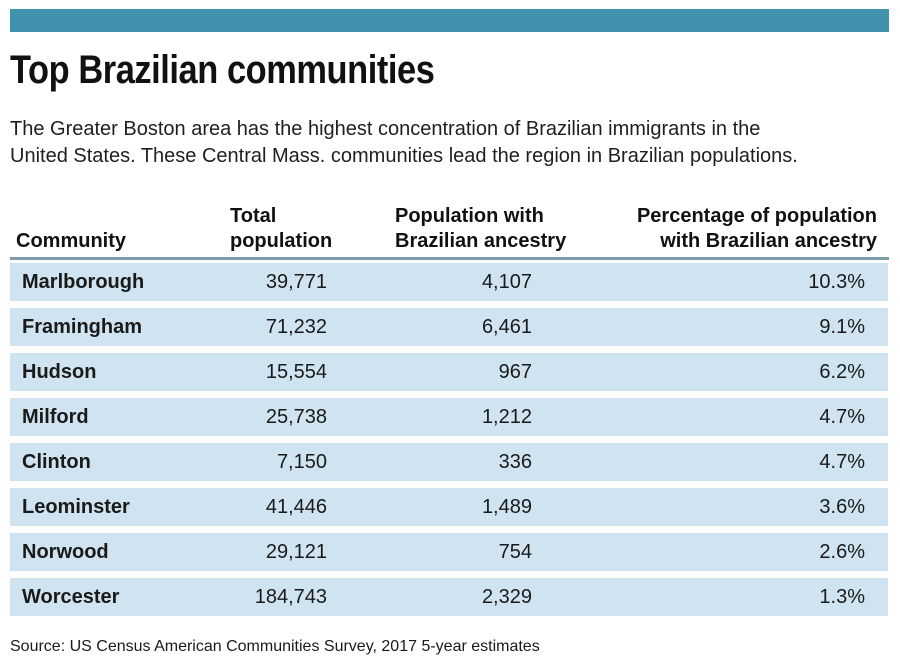  Describe the element at coordinates (515, 372) in the screenshot. I see `cell-brazilian-ancestry: 967` at that location.